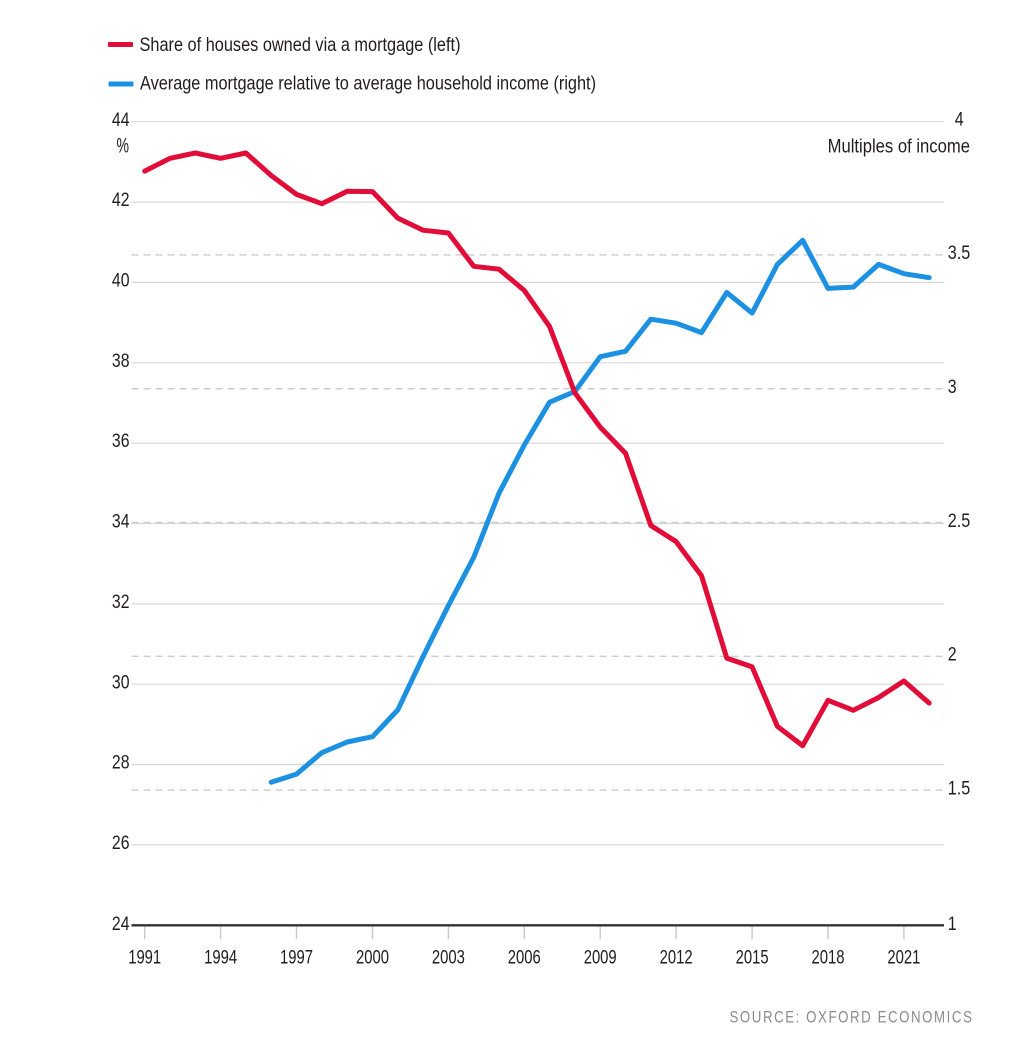 This screenshot has width=1013, height=1043. Describe the element at coordinates (959, 788) in the screenshot. I see `svg-text: 1.5` at that location.